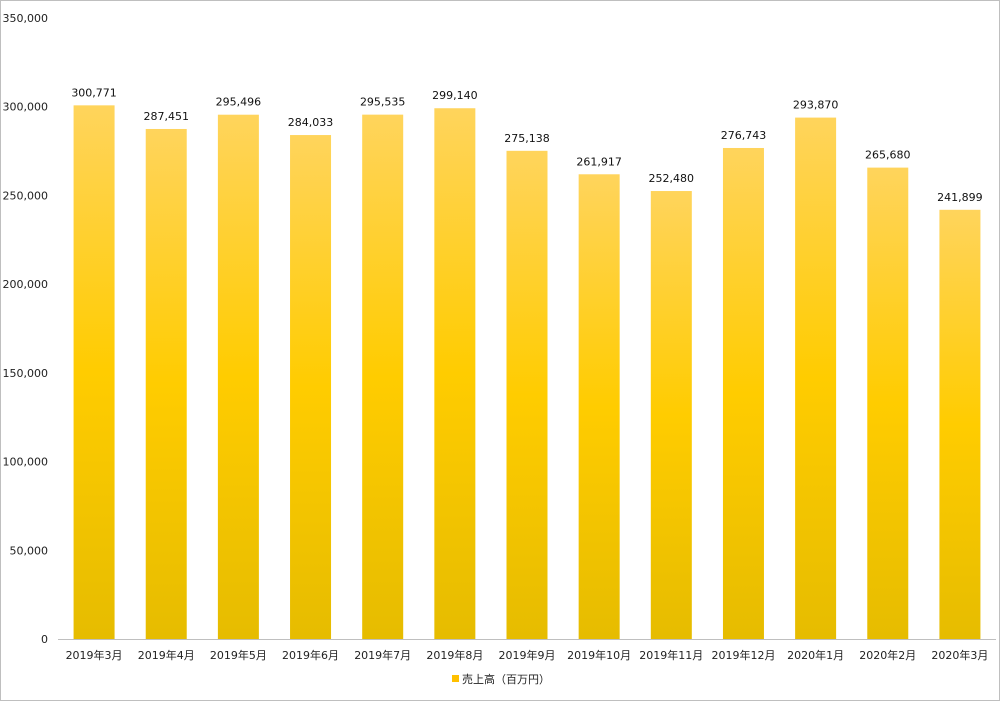  I want to click on x-tick-label: 2020年3月, so click(959, 655).